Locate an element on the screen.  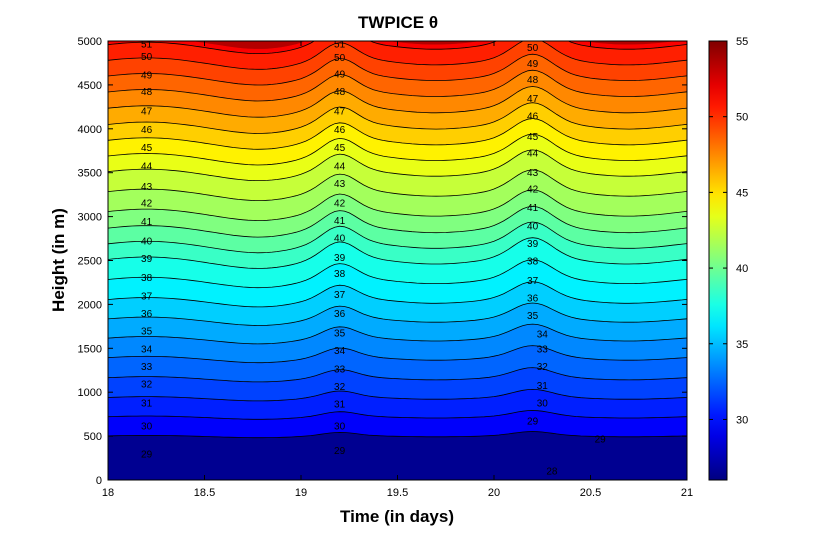
contour-label: 32 is located at coordinates (147, 384).